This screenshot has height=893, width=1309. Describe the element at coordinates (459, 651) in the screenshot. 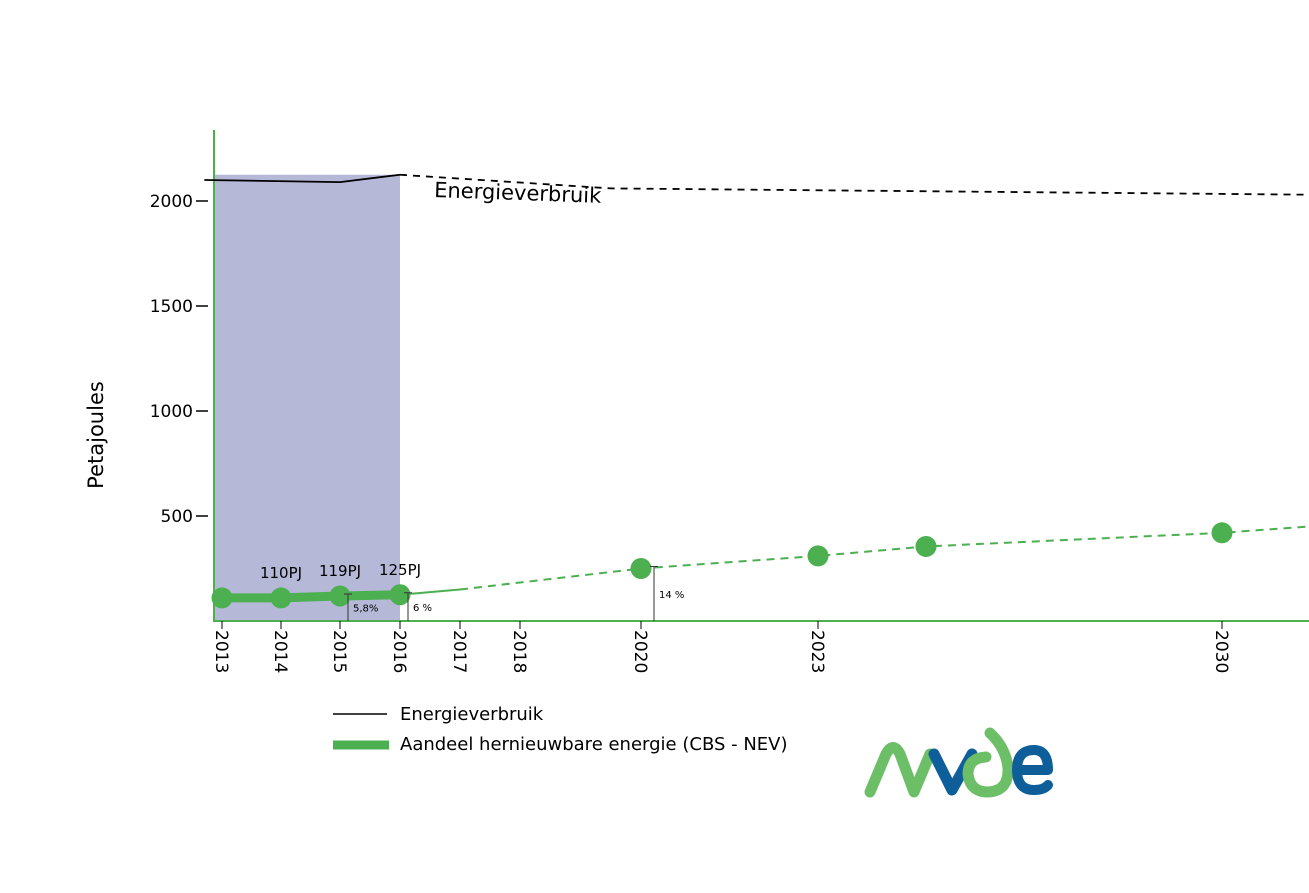

I see `x-tick-label: 2017` at that location.